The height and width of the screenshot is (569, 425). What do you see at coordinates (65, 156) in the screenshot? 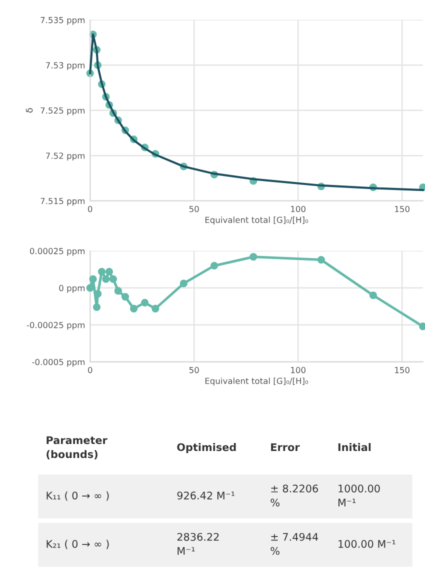
I see `y-tick-label: 7.52 ppm` at bounding box center [65, 156].